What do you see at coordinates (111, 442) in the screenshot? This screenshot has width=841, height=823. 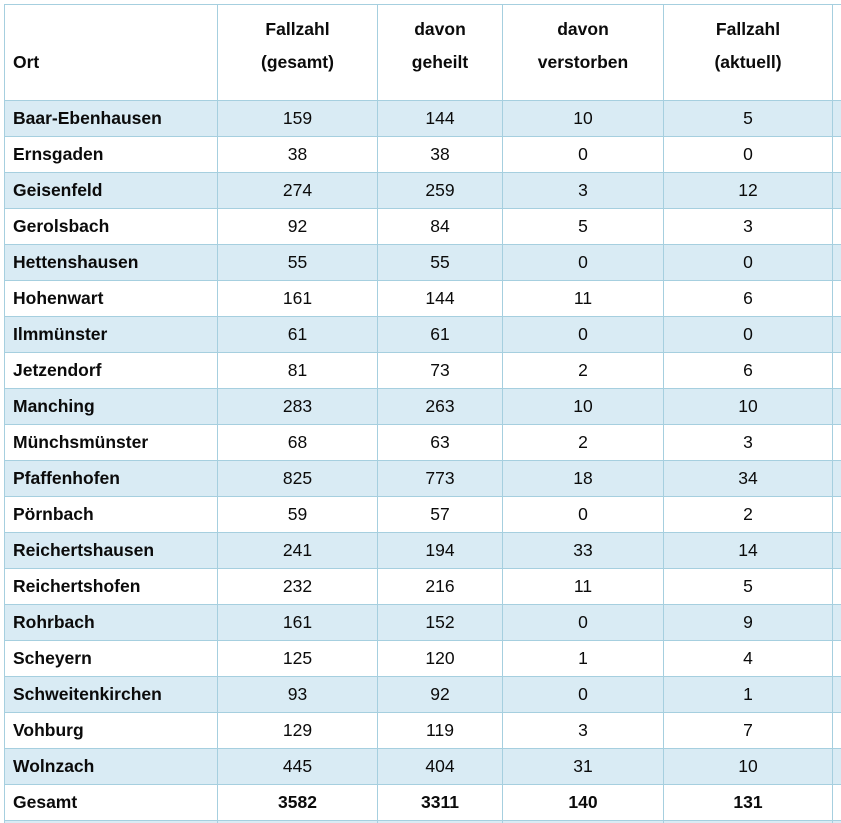 I see `cell-ort: Münchsmünster` at bounding box center [111, 442].